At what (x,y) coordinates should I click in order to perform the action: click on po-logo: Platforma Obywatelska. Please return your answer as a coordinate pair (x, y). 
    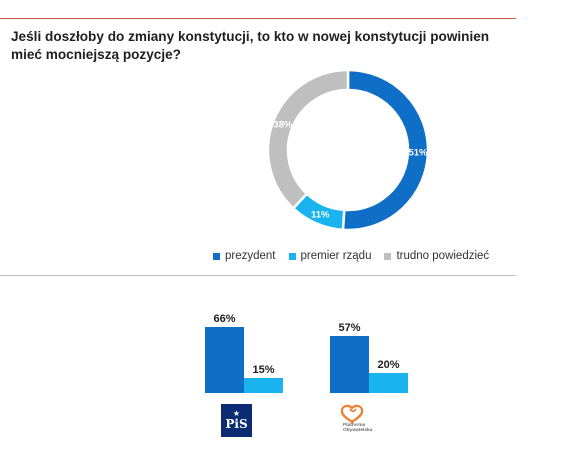
    Looking at the image, I should click on (360, 422).